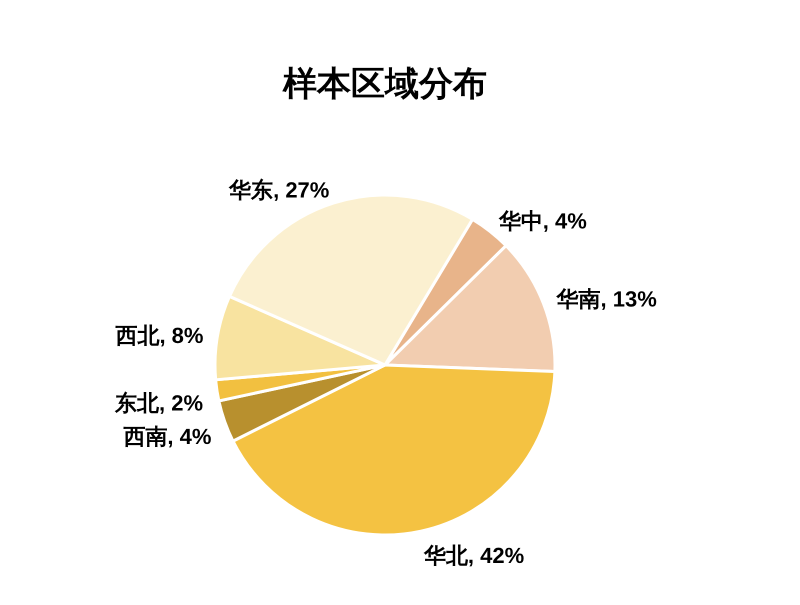 Image resolution: width=800 pixels, height=605 pixels. What do you see at coordinates (385, 84) in the screenshot?
I see `title: 样本区域分布` at bounding box center [385, 84].